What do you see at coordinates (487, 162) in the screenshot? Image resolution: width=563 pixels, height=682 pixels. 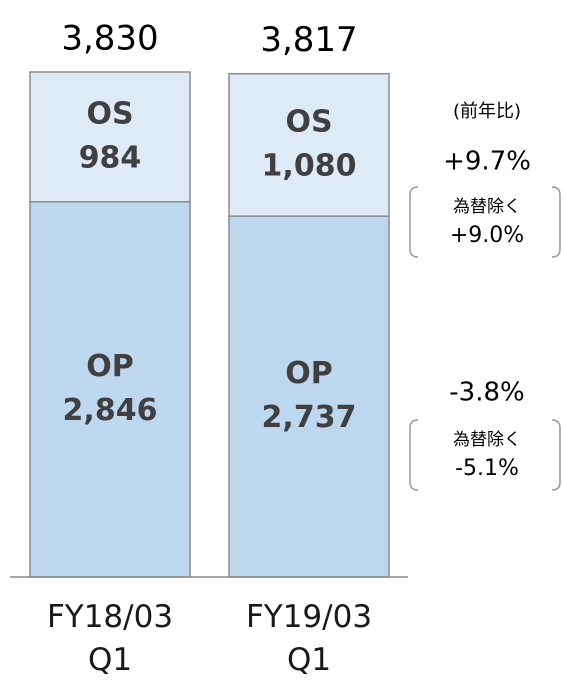 I see `annotation: +9.7%` at bounding box center [487, 162].